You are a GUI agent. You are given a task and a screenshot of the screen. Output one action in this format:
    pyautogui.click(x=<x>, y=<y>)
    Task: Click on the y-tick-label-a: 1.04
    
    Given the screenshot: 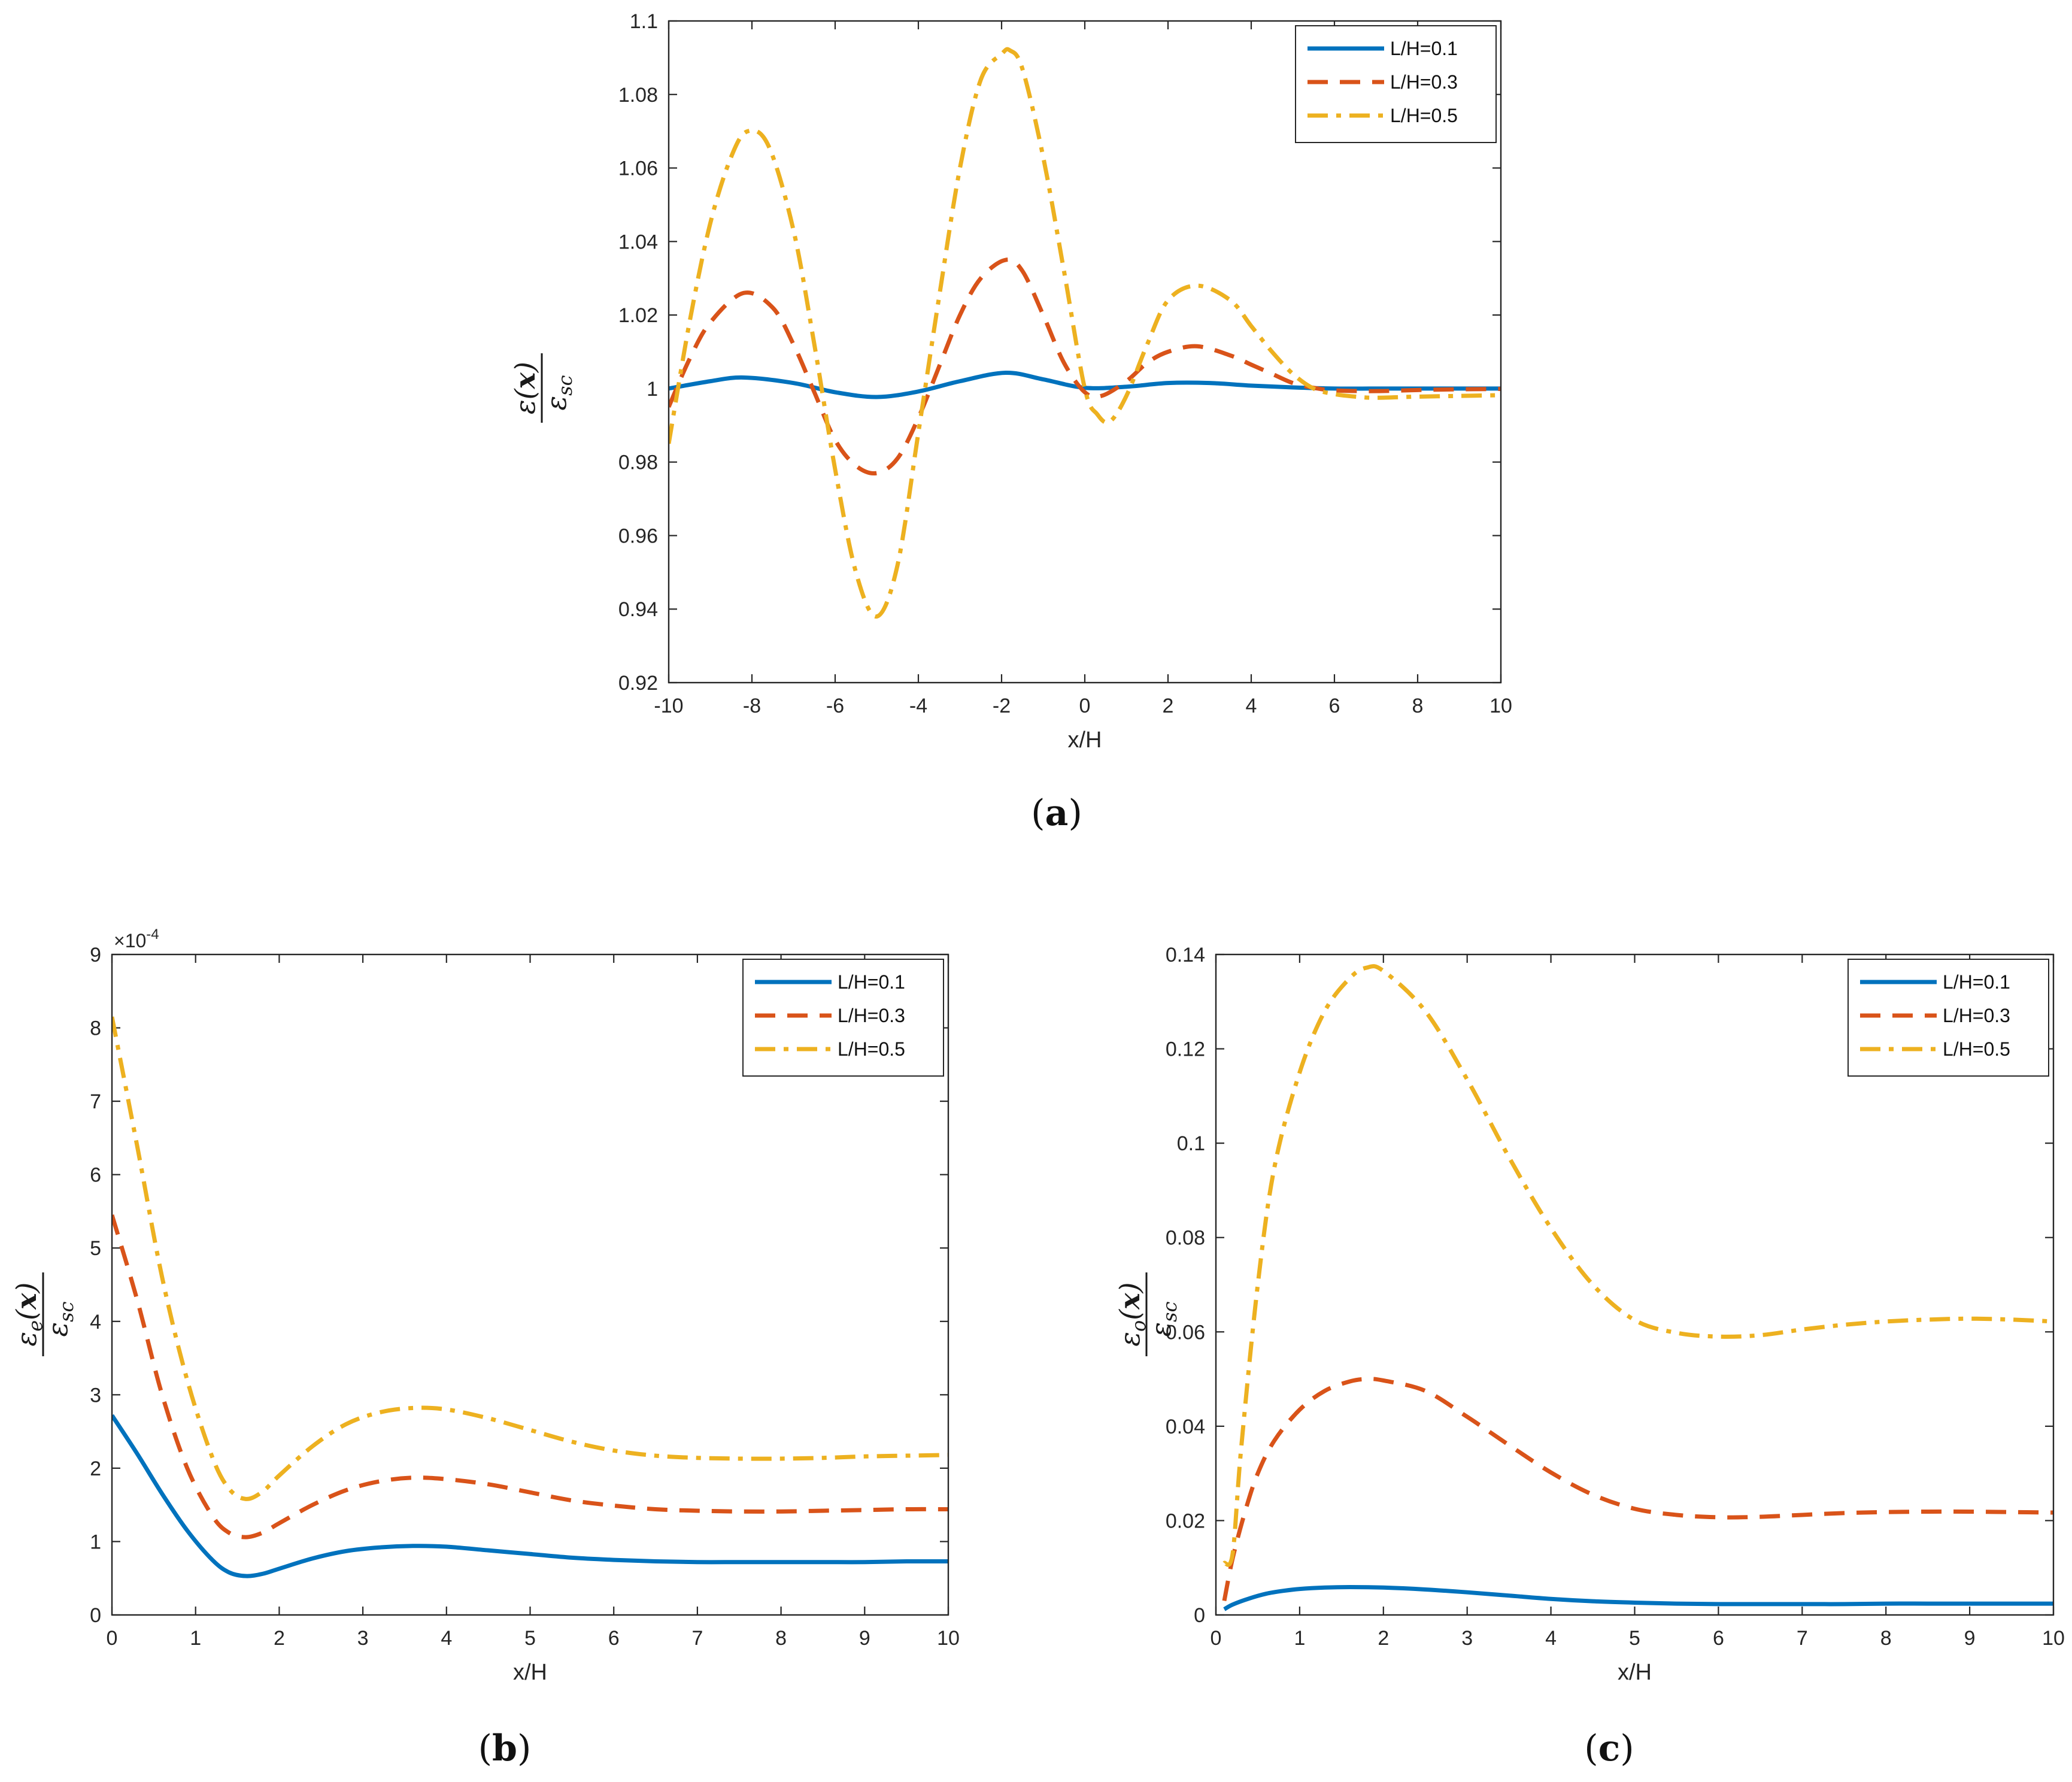 What is the action you would take?
    pyautogui.click(x=638, y=242)
    